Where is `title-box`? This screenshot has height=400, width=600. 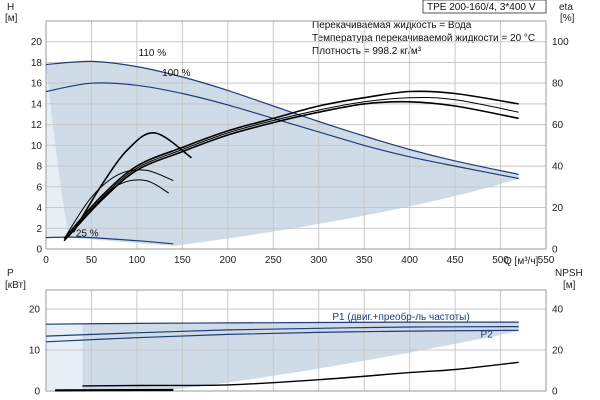
title-box is located at coordinates (484, 7).